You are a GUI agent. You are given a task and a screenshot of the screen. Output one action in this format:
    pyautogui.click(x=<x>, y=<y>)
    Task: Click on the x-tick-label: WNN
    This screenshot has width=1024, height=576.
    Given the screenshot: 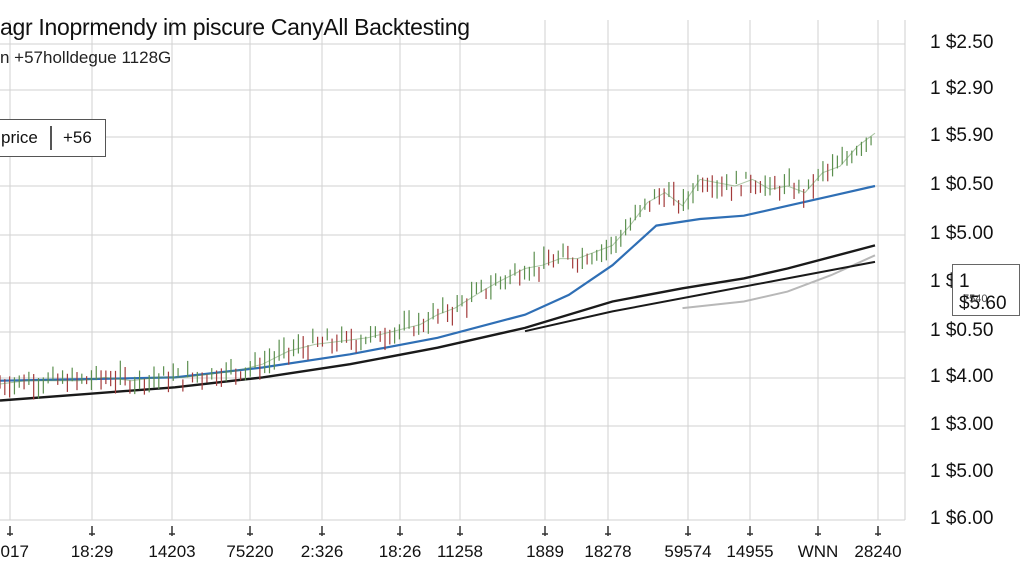 What is the action you would take?
    pyautogui.click(x=818, y=551)
    